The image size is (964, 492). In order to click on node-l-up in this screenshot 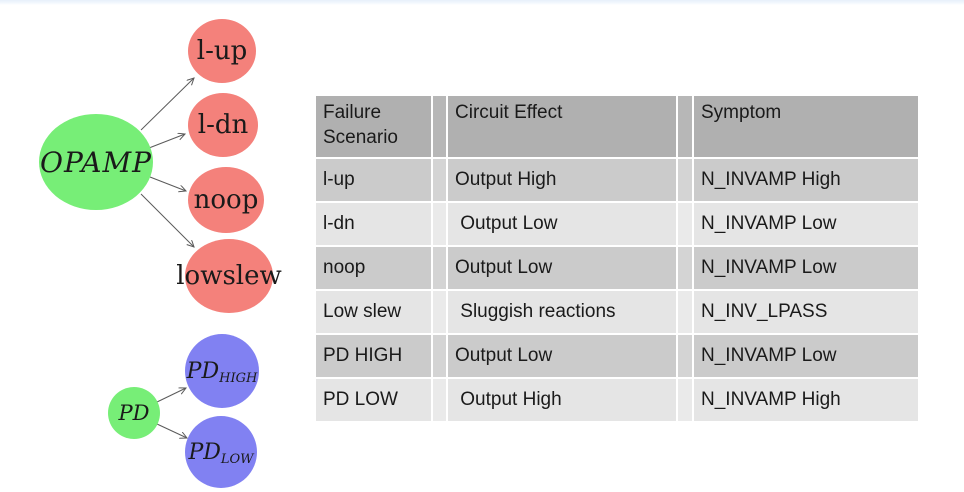, I will do `click(222, 51)`.